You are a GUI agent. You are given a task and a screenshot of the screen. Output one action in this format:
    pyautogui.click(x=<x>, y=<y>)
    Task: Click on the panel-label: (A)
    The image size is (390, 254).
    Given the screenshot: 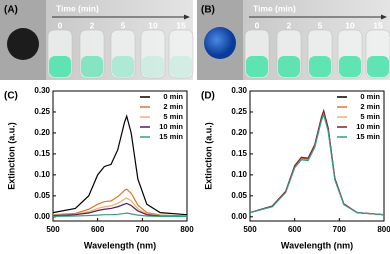 What is the action you would take?
    pyautogui.click(x=11, y=10)
    